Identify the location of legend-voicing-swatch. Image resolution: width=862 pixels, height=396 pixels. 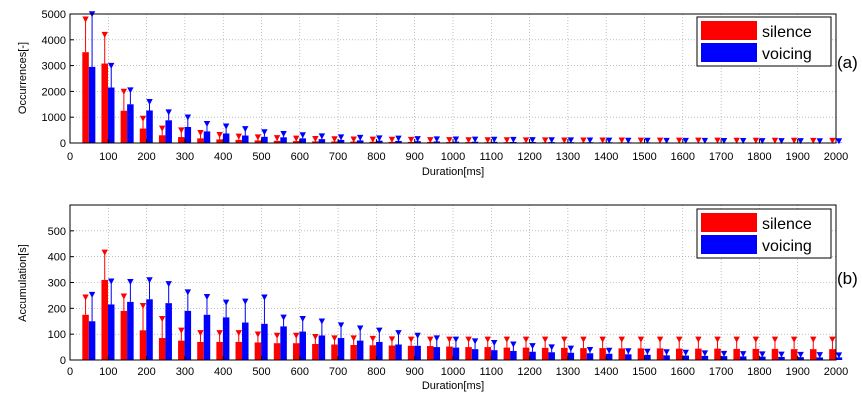
(729, 244).